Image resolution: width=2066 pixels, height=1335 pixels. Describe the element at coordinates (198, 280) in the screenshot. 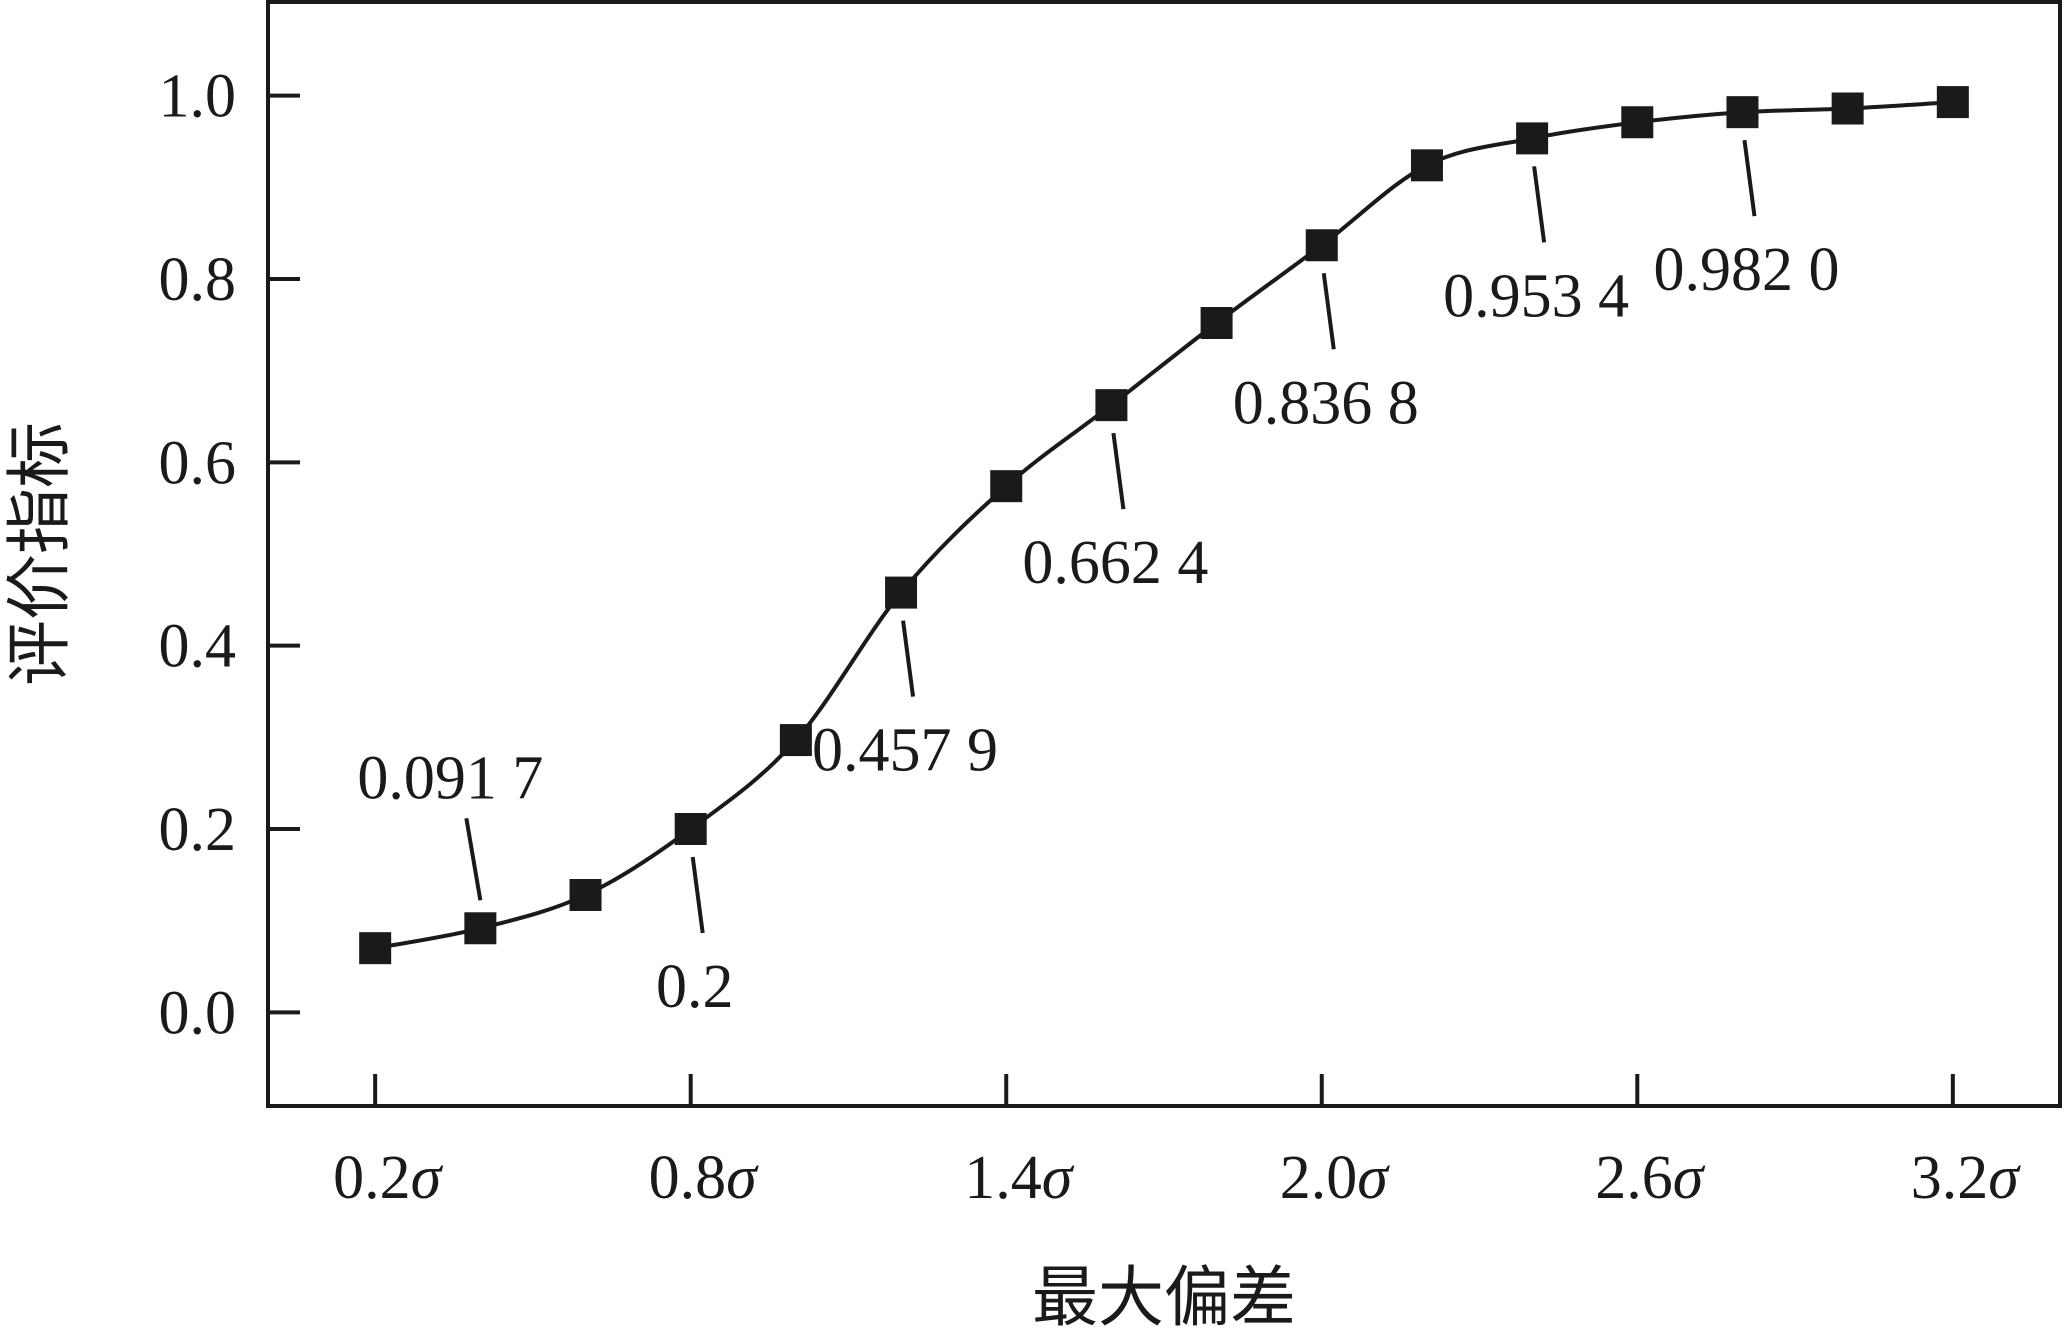

I see `y-tick-label: 0.8` at that location.